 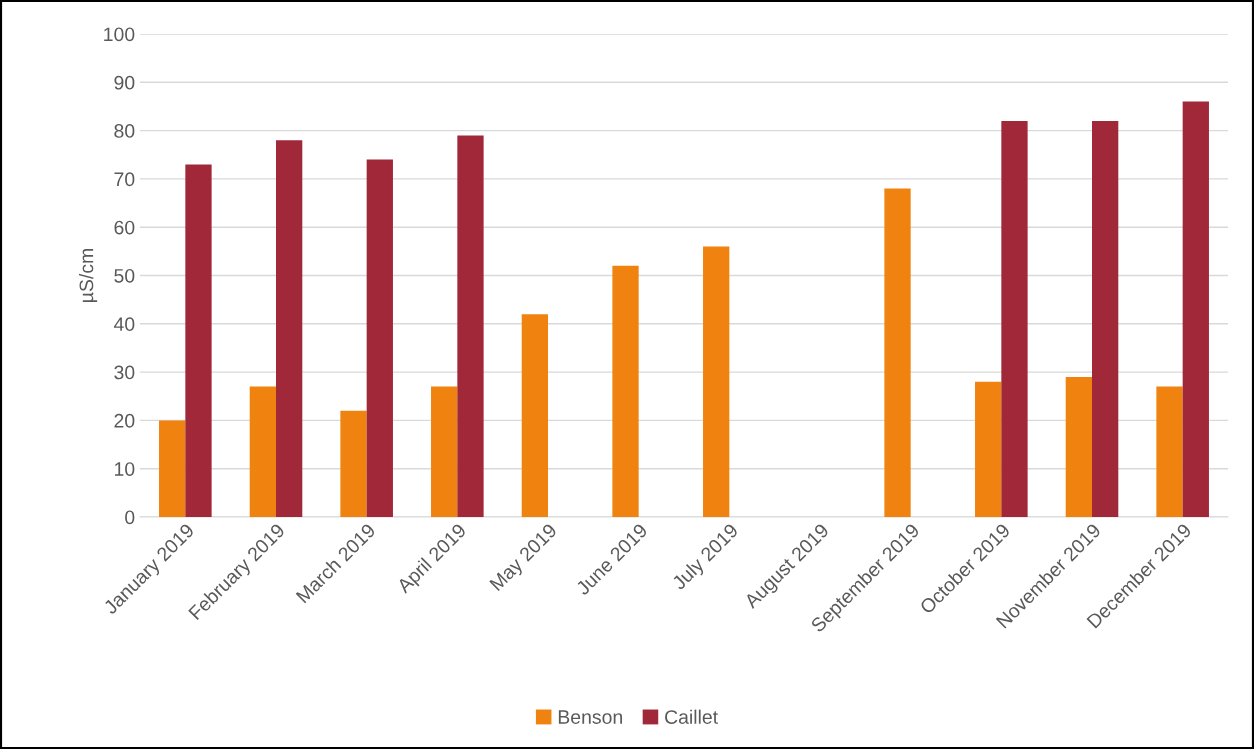 I want to click on y-tick-label: 80, so click(x=124, y=131).